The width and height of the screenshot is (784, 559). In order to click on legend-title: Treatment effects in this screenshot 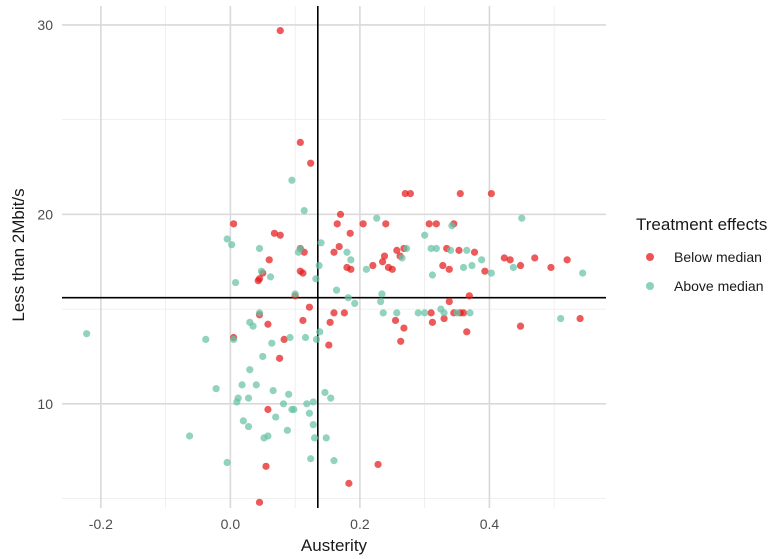, I will do `click(701, 224)`.